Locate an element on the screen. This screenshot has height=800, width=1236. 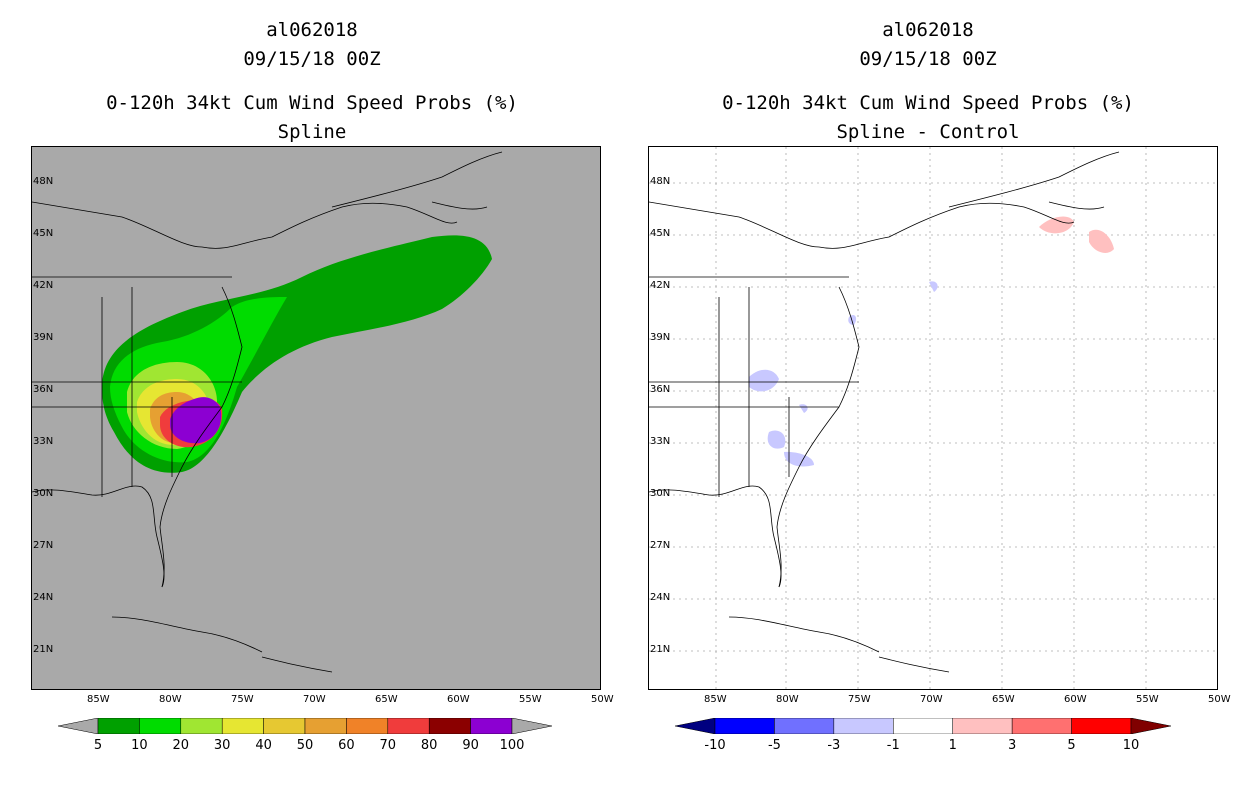
right-negative-diff is located at coordinates (843, 374).